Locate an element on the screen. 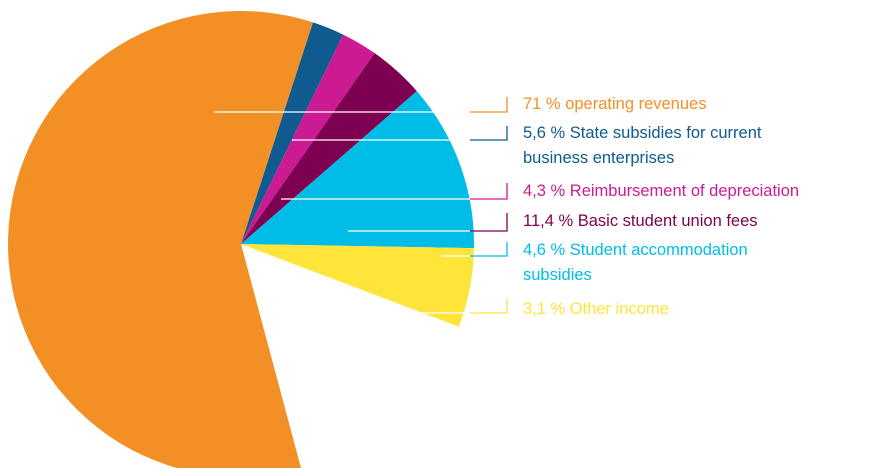  legend-label: 11,4 % Basic student union fees is located at coordinates (640, 221).